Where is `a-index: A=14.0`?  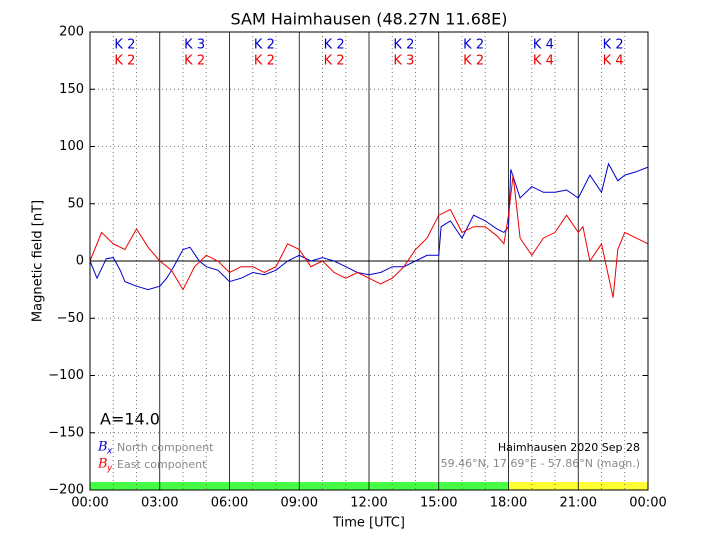 a-index: A=14.0 is located at coordinates (130, 419).